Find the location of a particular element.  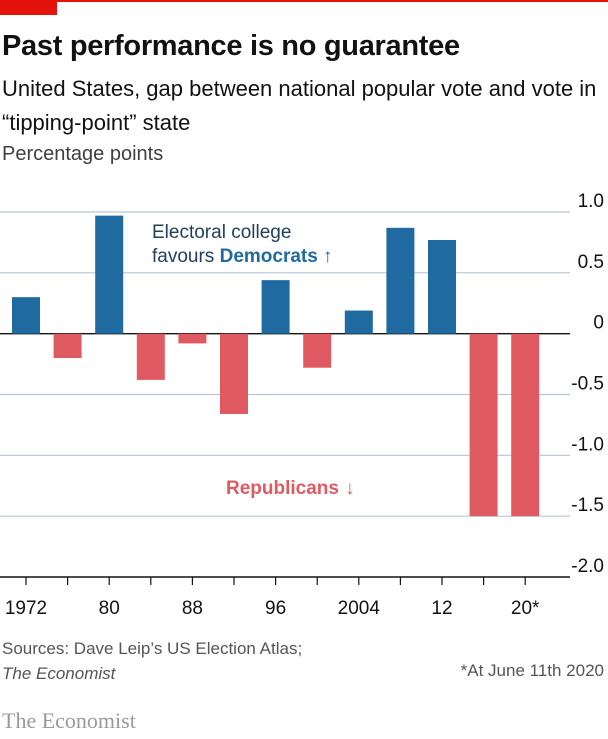

bar-2008 is located at coordinates (400, 280).